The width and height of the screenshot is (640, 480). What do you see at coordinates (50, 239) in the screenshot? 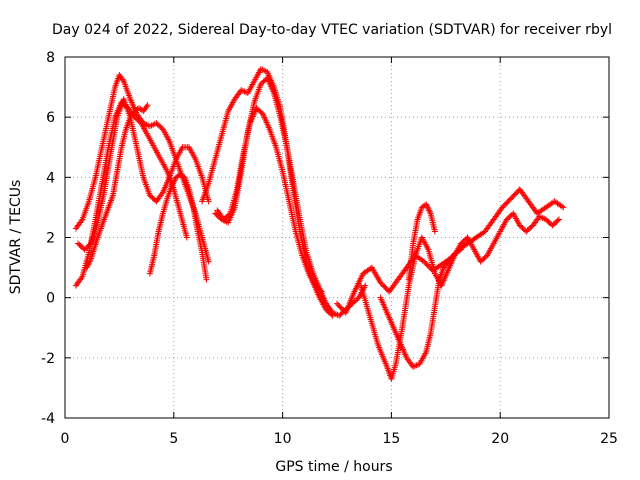
I see `y-tick-label: 2` at bounding box center [50, 239].